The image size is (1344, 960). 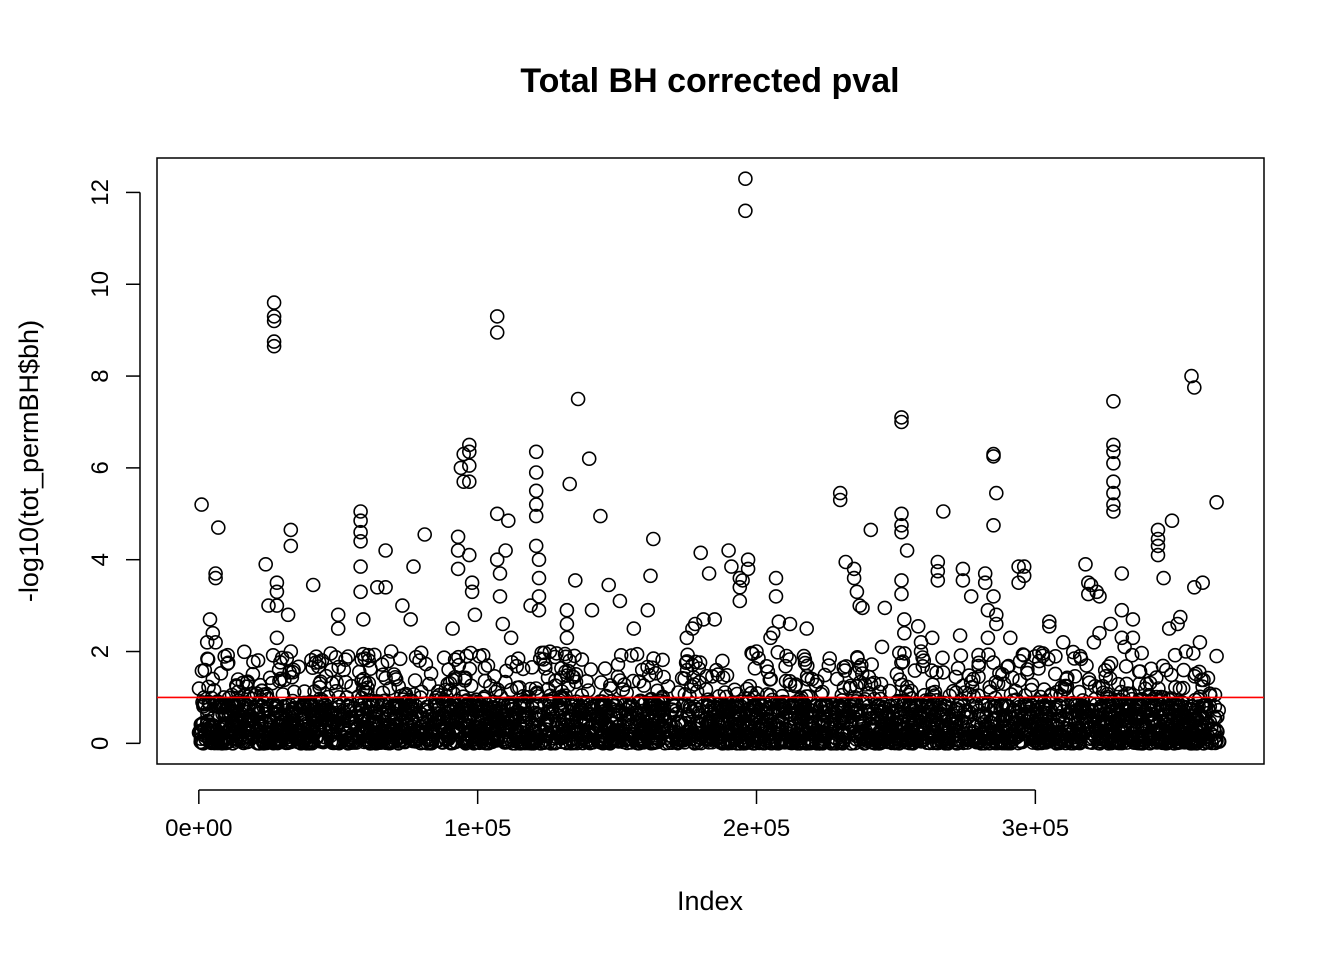 What do you see at coordinates (100, 559) in the screenshot?
I see `y-tick-label: 4` at bounding box center [100, 559].